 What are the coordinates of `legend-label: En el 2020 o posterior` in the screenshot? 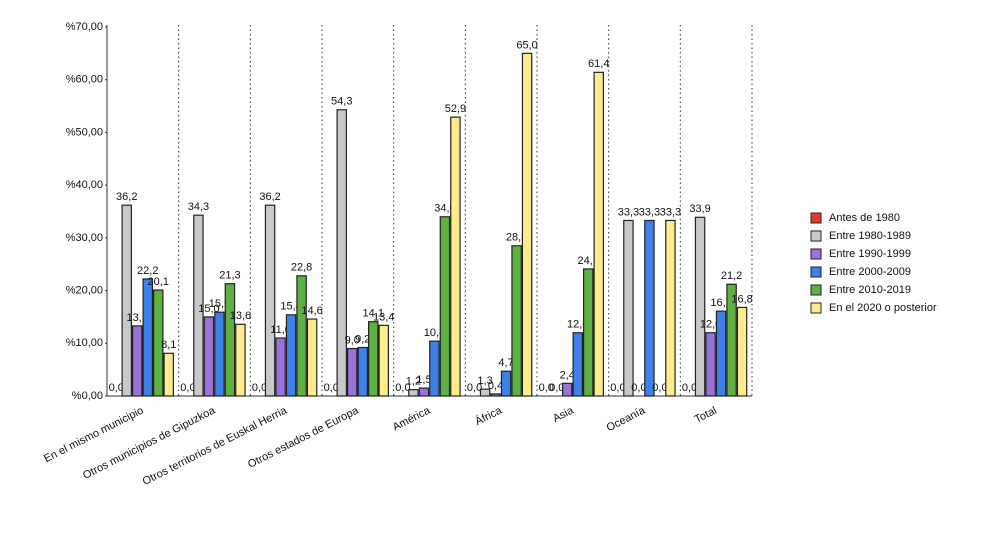 It's located at (883, 308).